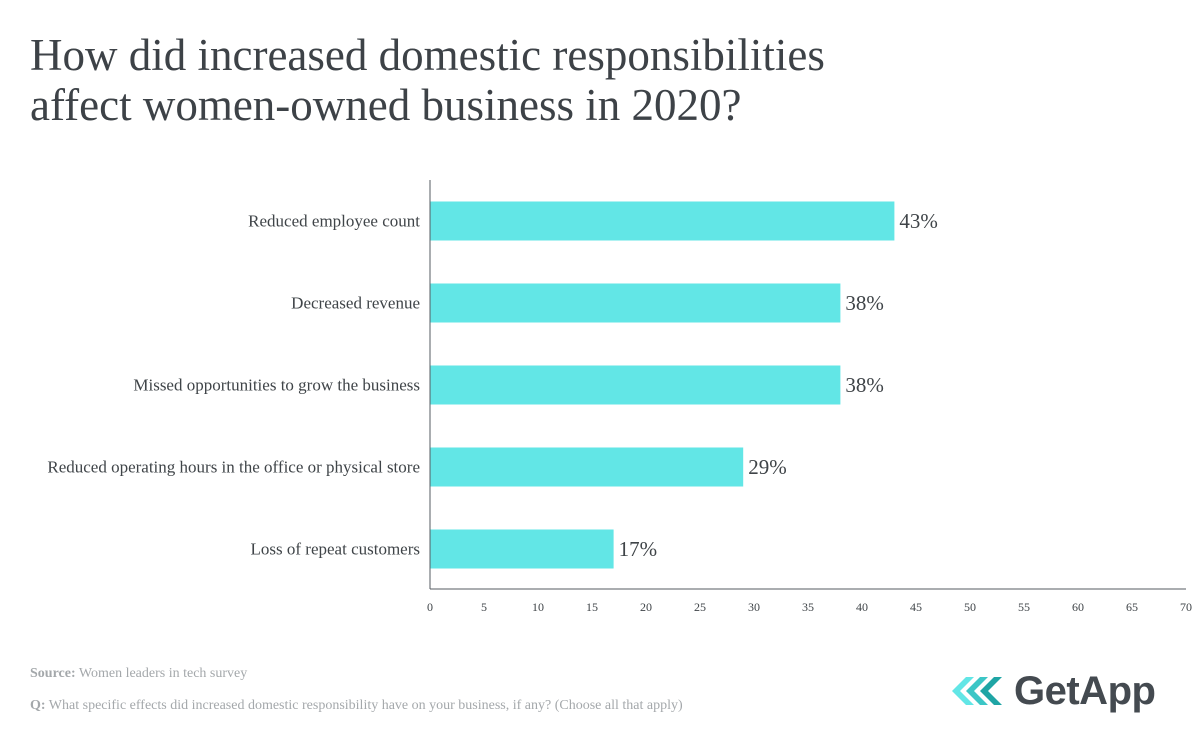  I want to click on question-label: Q:, so click(38, 705).